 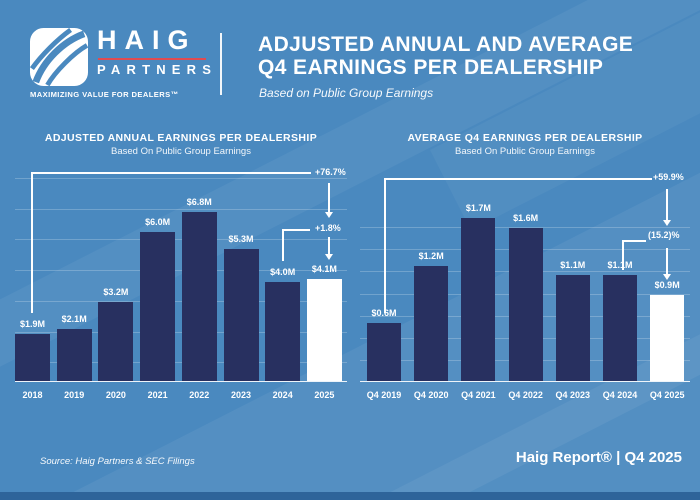 What do you see at coordinates (32, 324) in the screenshot?
I see `bar-value-label: $1.9M` at bounding box center [32, 324].